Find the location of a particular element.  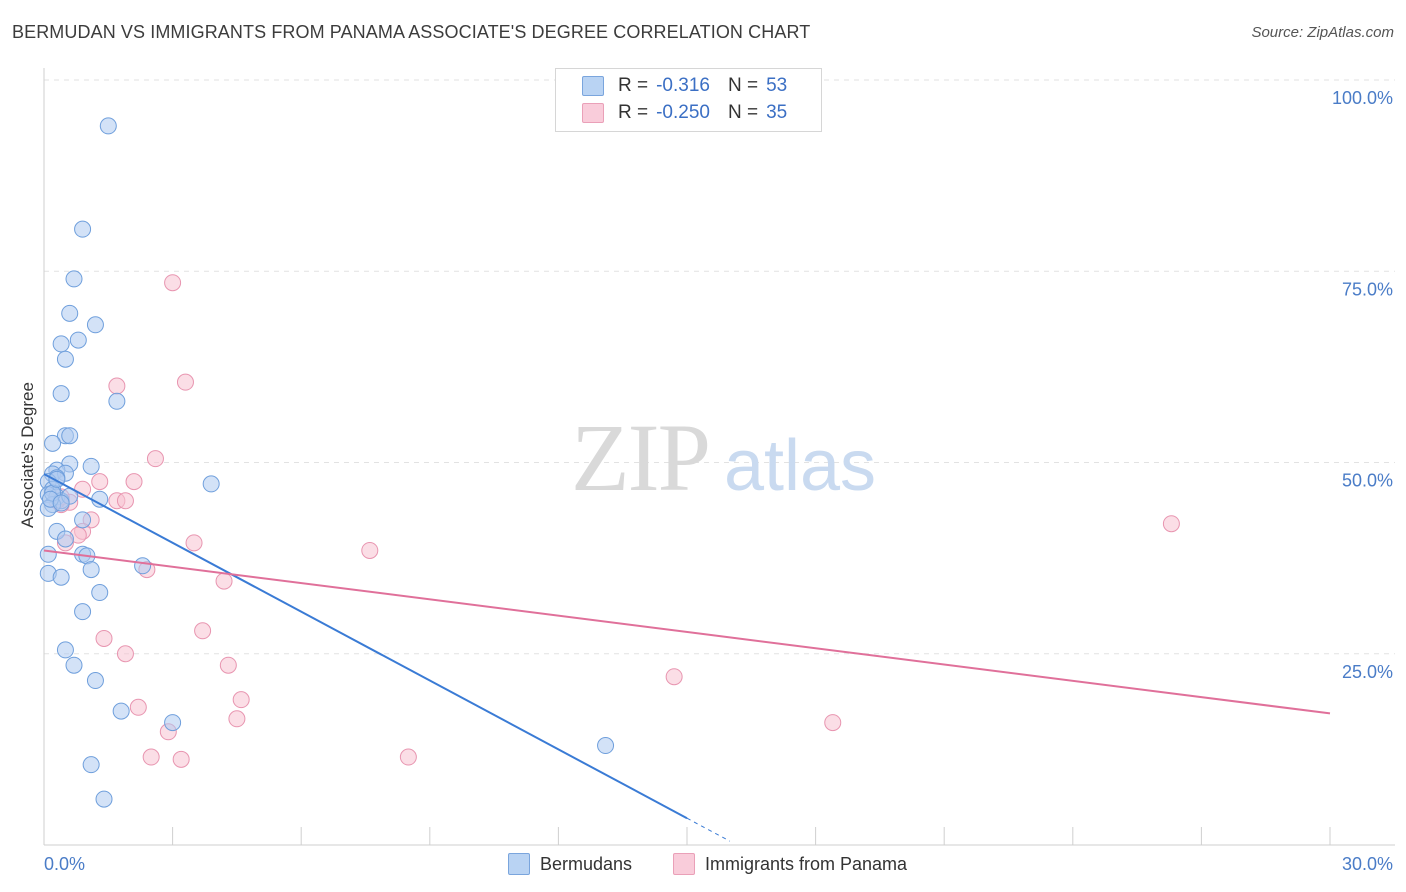

x-tick-label-min: 0.0% is located at coordinates (64, 864).